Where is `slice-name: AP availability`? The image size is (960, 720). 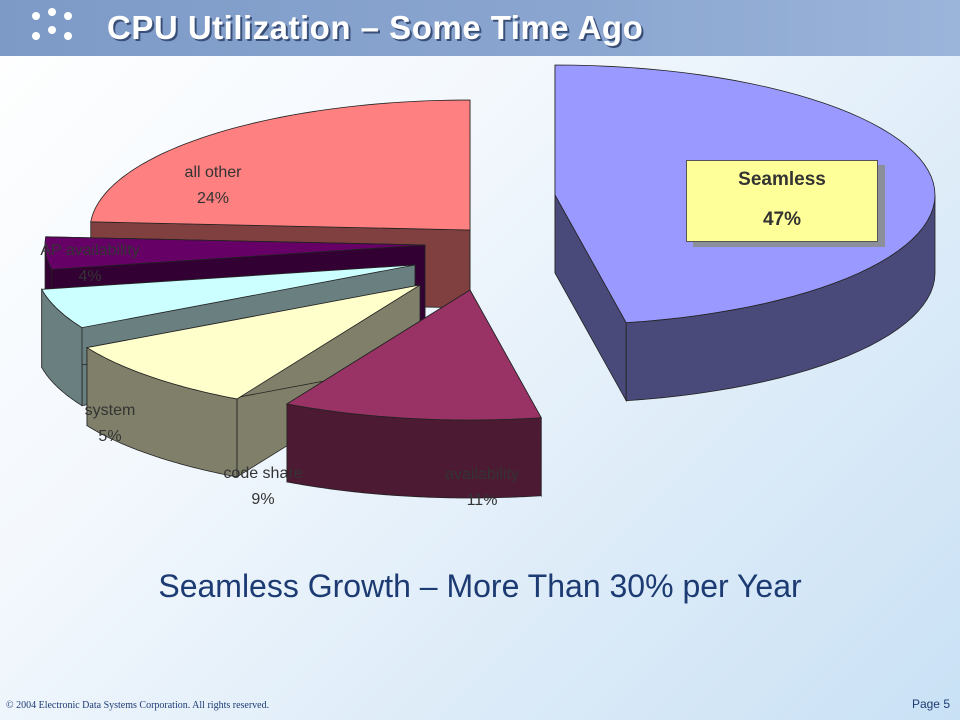
slice-name: AP availability is located at coordinates (90, 250).